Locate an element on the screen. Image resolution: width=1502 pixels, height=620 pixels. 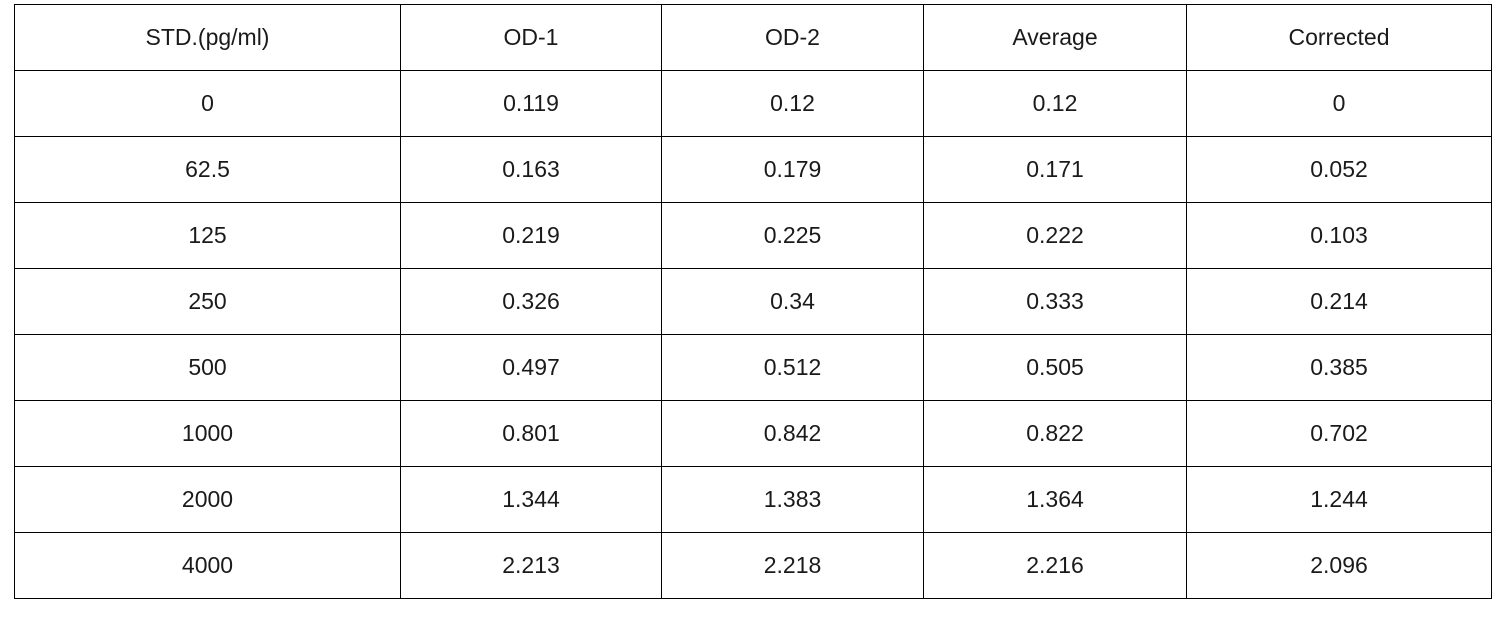
cell-od-2: 1.383 is located at coordinates (792, 499).